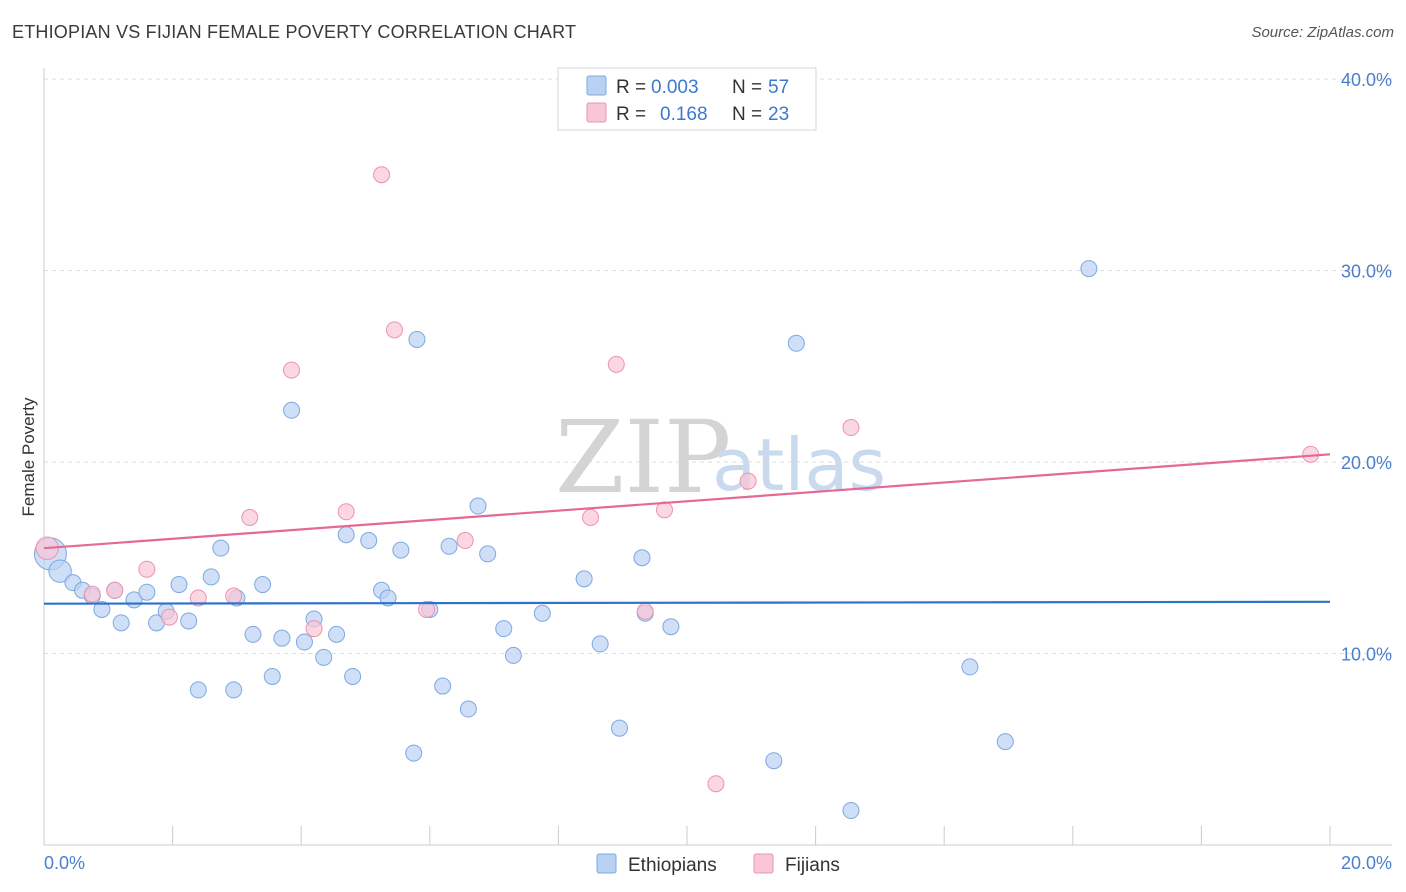 The width and height of the screenshot is (1406, 892). I want to click on y-tick-label: 30.0%, so click(1366, 272).